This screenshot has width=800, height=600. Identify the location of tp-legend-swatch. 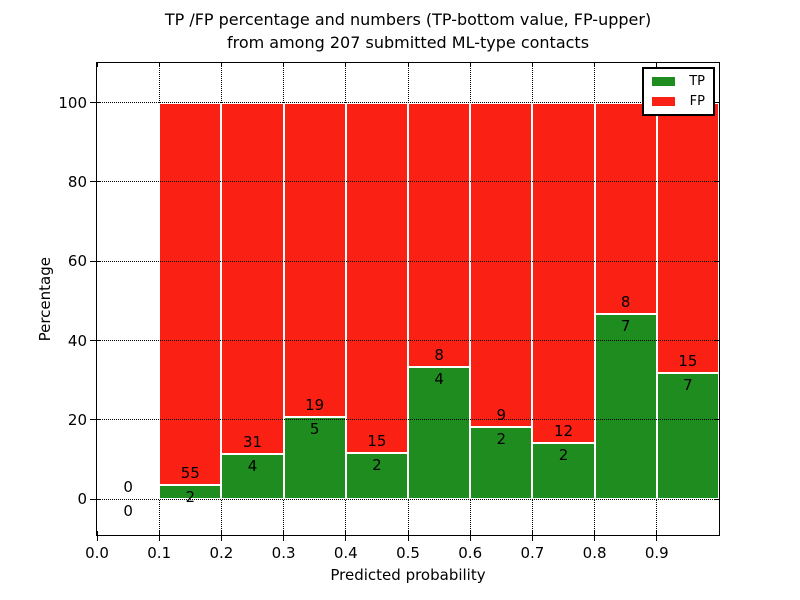
(663, 81).